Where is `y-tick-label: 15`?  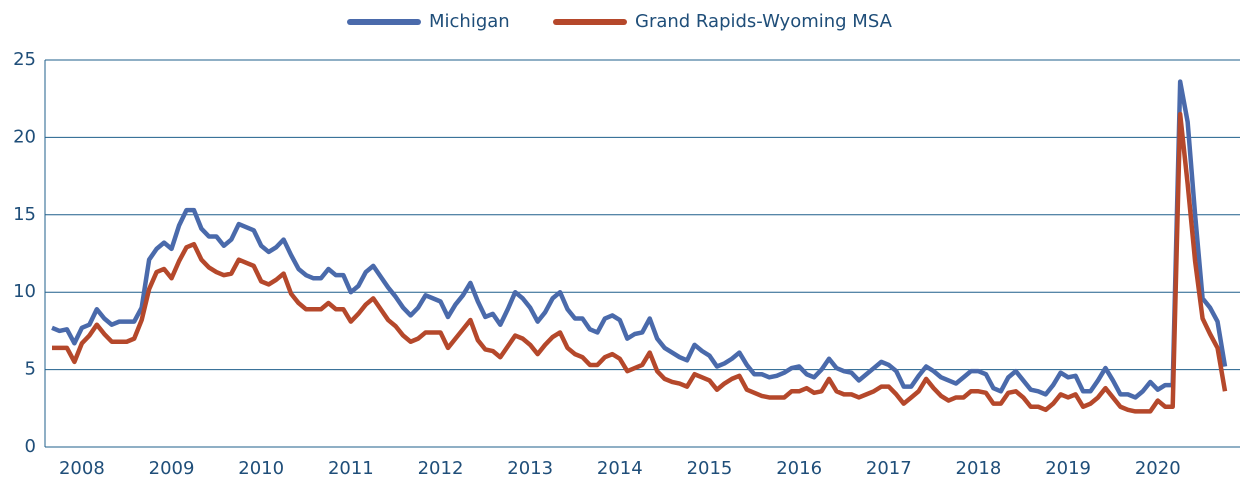 y-tick-label: 15 is located at coordinates (24, 214).